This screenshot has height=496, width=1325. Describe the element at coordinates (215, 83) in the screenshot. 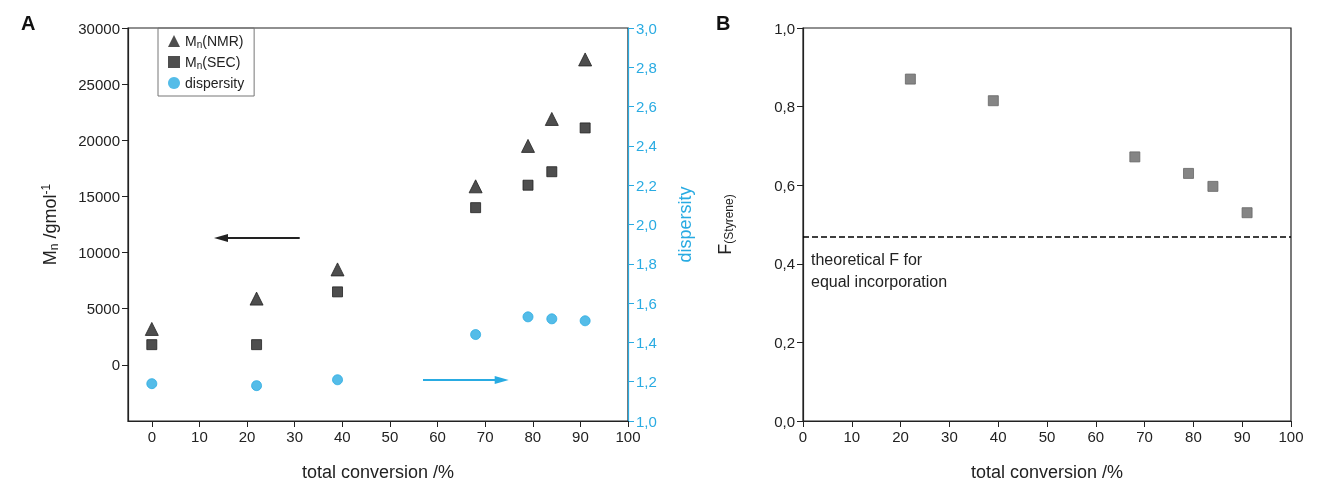

I see `legend-label: dispersity` at that location.